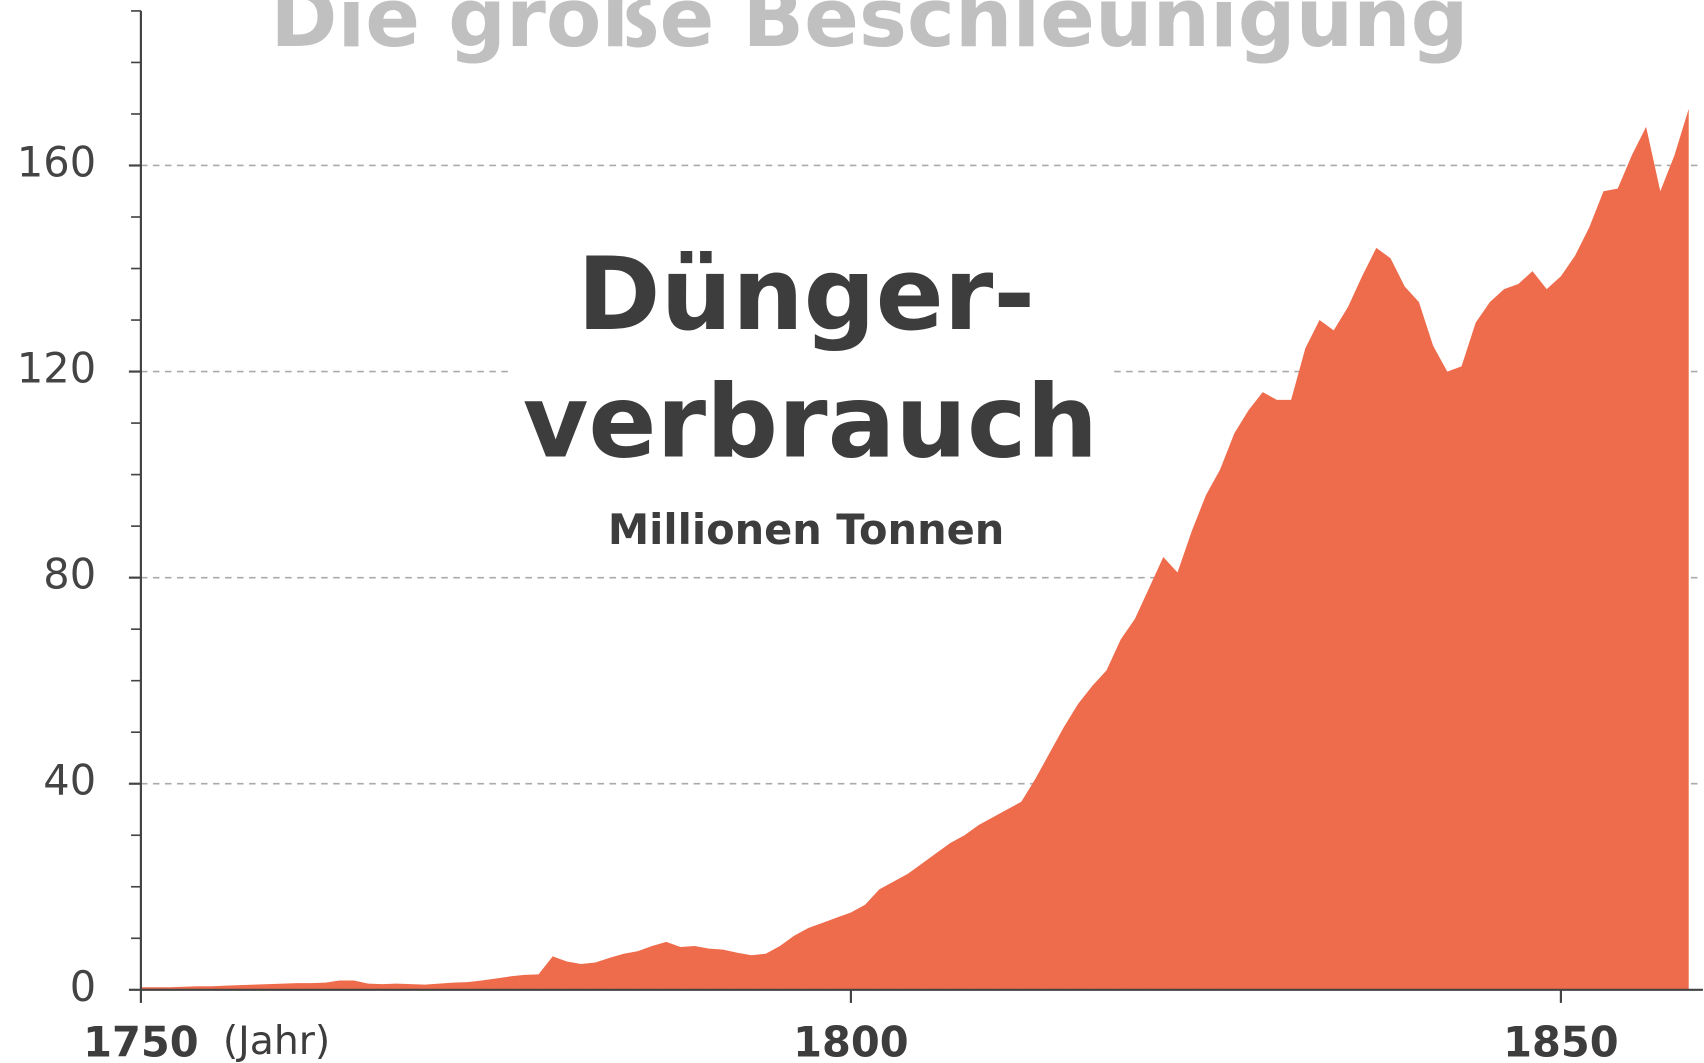 This screenshot has height=1063, width=1704. I want to click on series-label: Dünger-, so click(806, 294).